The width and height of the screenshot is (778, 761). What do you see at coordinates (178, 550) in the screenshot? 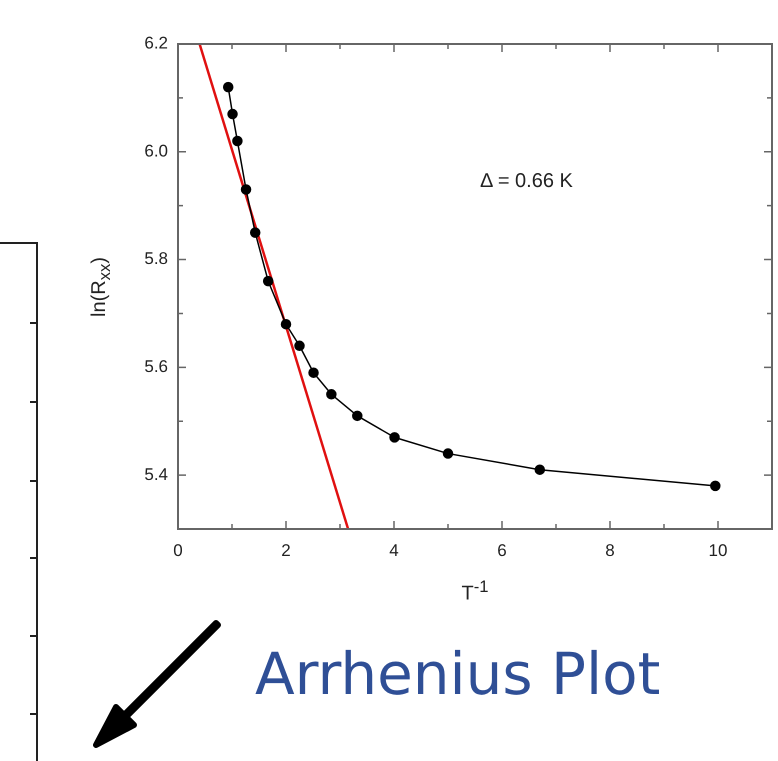
I see `x-tick-label: 0` at bounding box center [178, 550].